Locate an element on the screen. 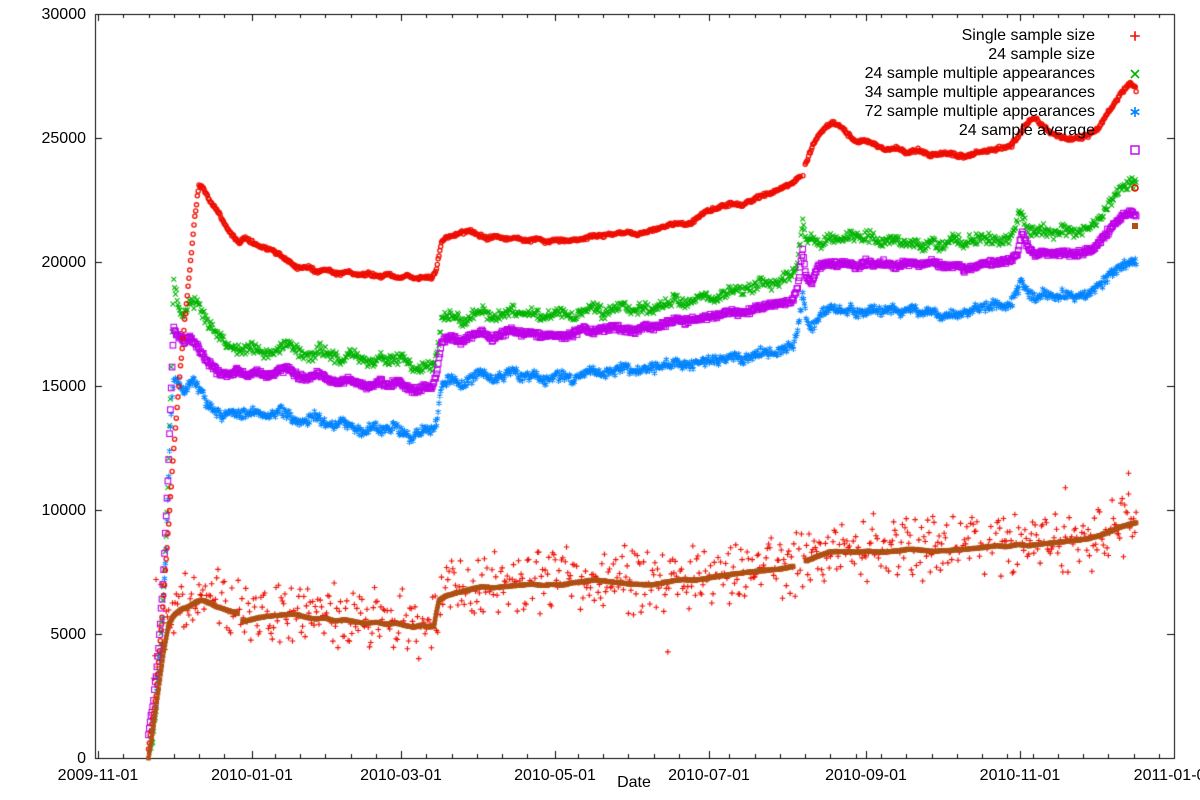 The width and height of the screenshot is (1200, 800). open-circle-marker-icon is located at coordinates (1135, 188).